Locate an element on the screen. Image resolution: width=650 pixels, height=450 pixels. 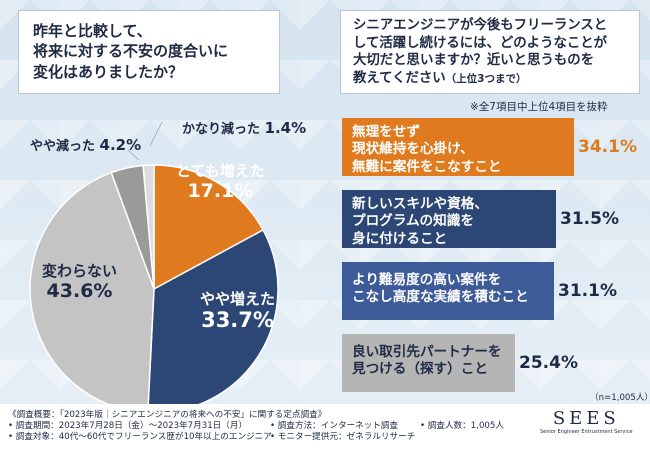
bar-3-line2: こなし高度な実績を積むこと is located at coordinates (440, 297).